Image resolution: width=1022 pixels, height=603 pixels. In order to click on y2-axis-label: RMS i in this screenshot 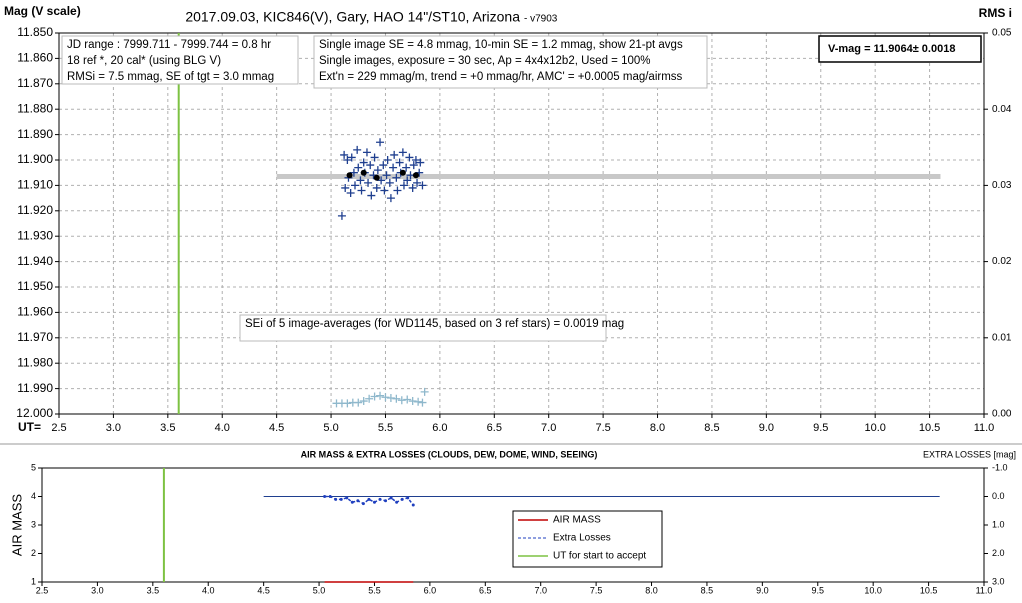, I will do `click(995, 13)`.